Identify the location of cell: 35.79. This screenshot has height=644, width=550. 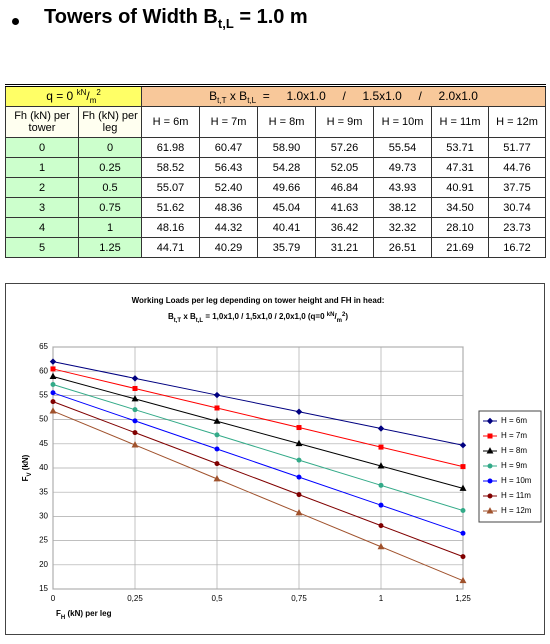
(287, 247).